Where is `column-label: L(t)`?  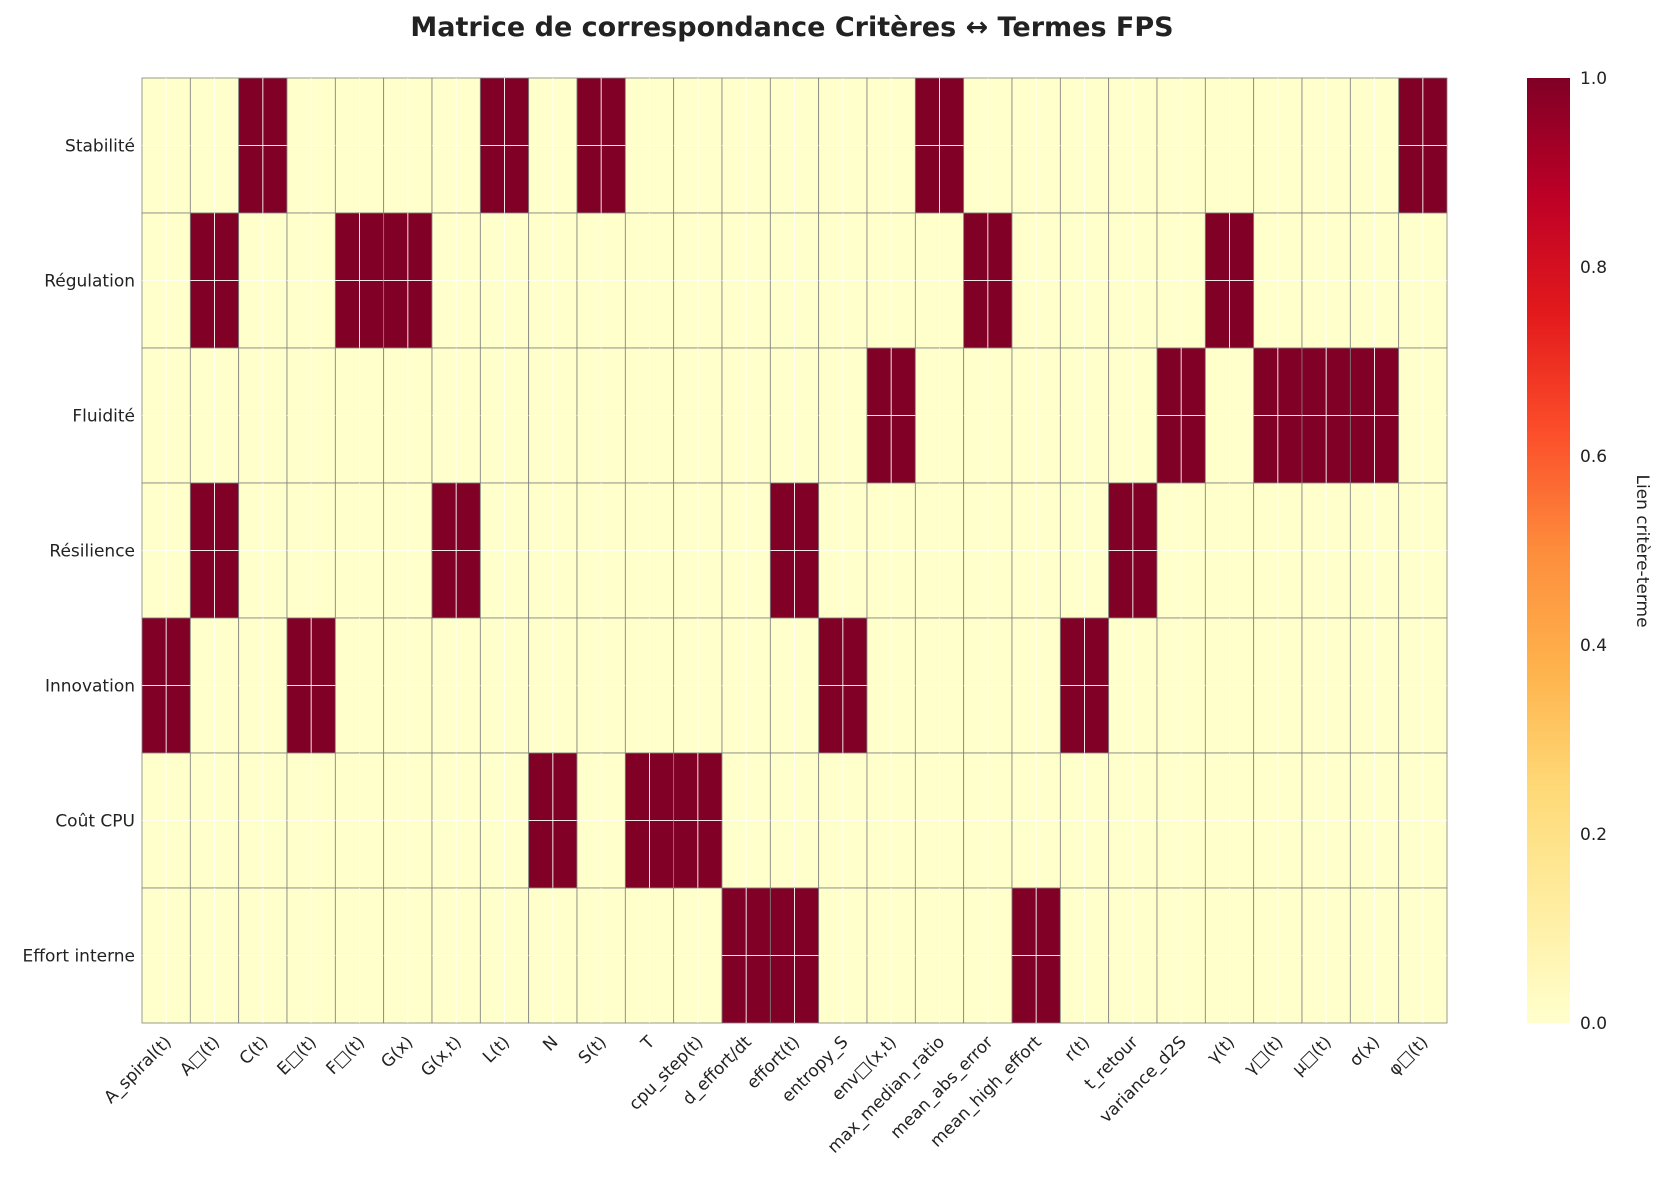
column-label: L(t) is located at coordinates (496, 1049).